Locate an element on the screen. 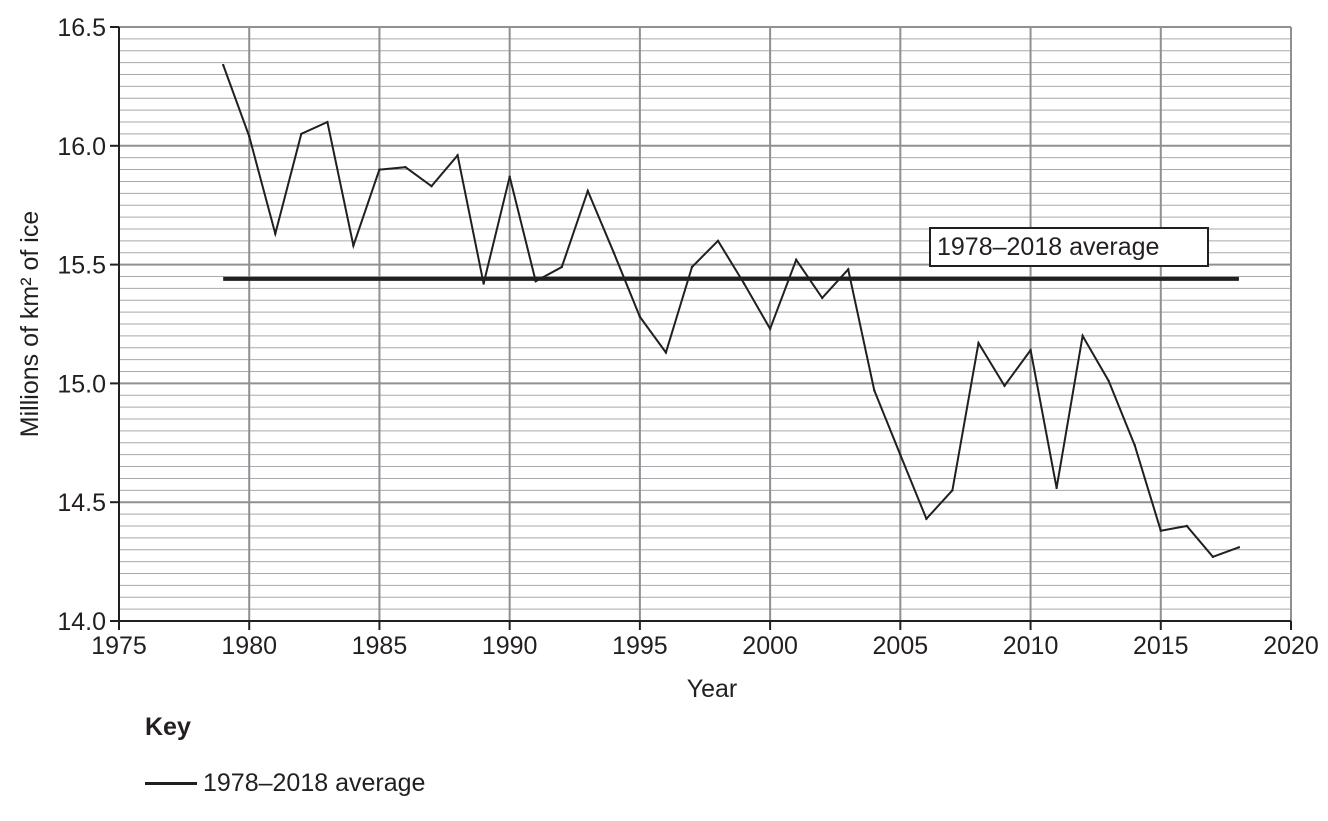 Image resolution: width=1328 pixels, height=821 pixels. key-line-swatch is located at coordinates (171, 783).